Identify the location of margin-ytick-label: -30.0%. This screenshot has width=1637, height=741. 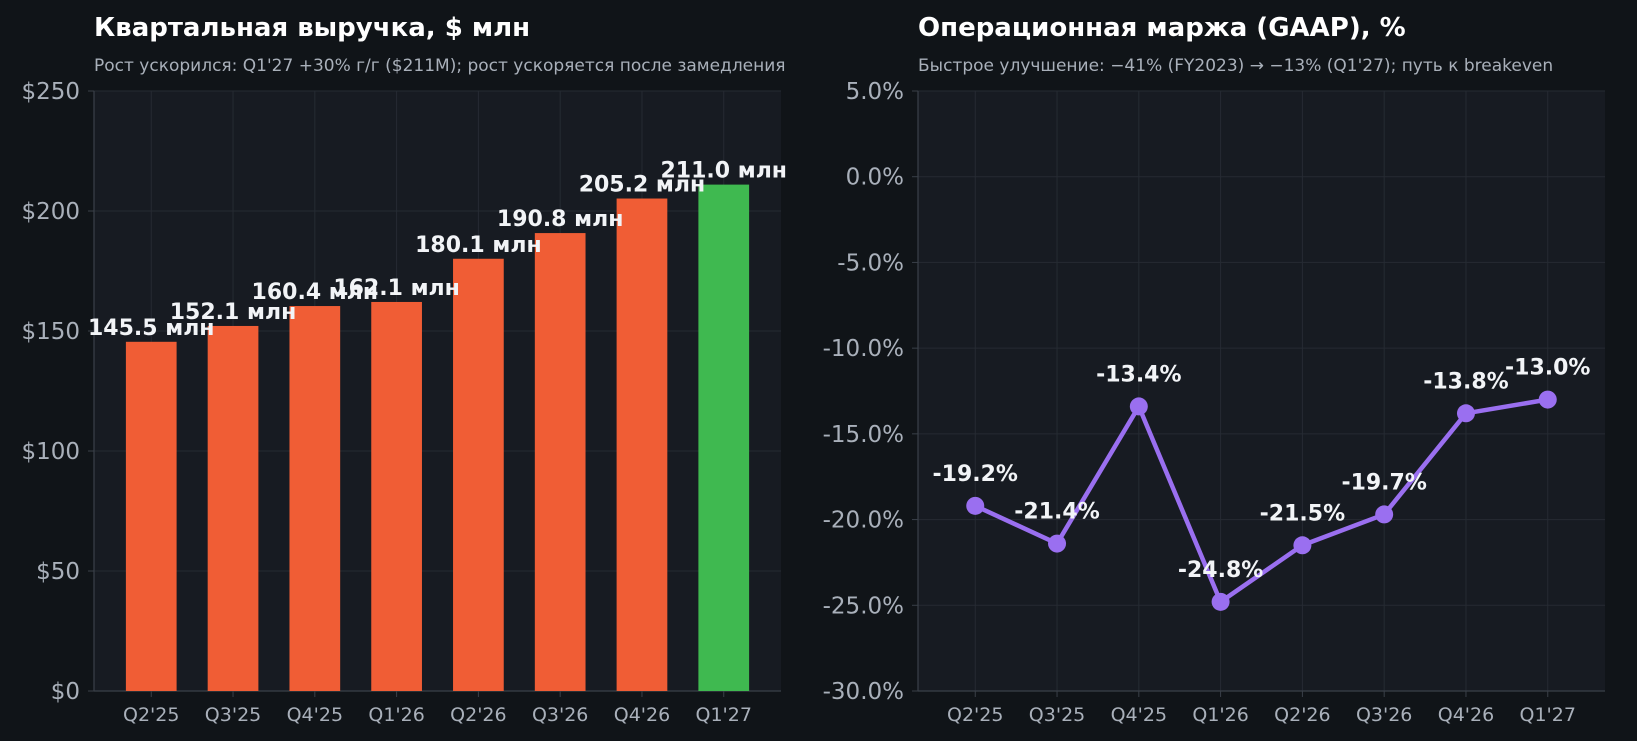
(863, 692).